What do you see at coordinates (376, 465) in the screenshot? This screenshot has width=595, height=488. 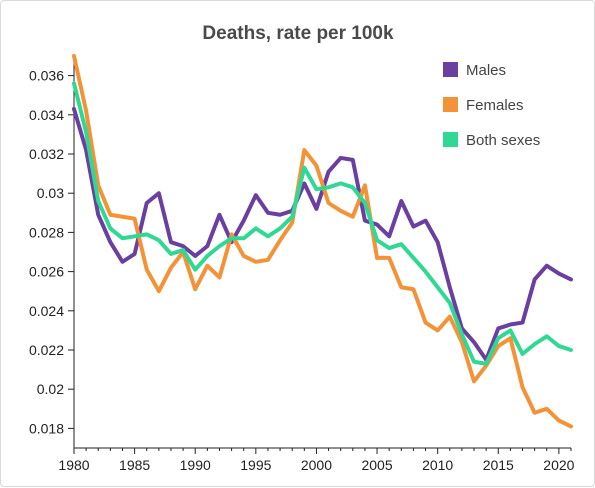 I see `x-tick-label: 2005` at bounding box center [376, 465].